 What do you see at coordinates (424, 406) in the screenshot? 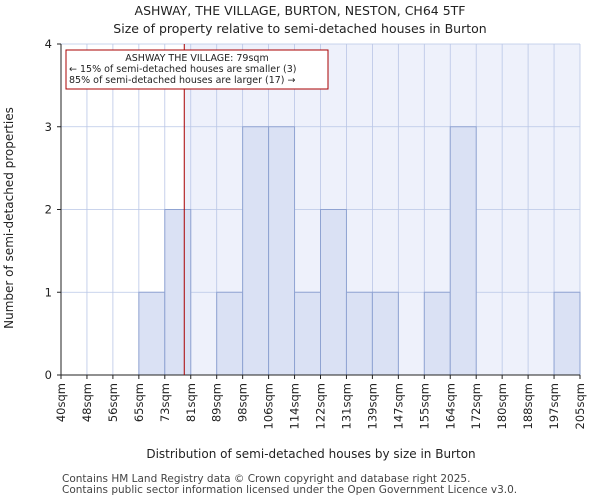
I see `x-tick-label: 155sqm` at bounding box center [424, 406].